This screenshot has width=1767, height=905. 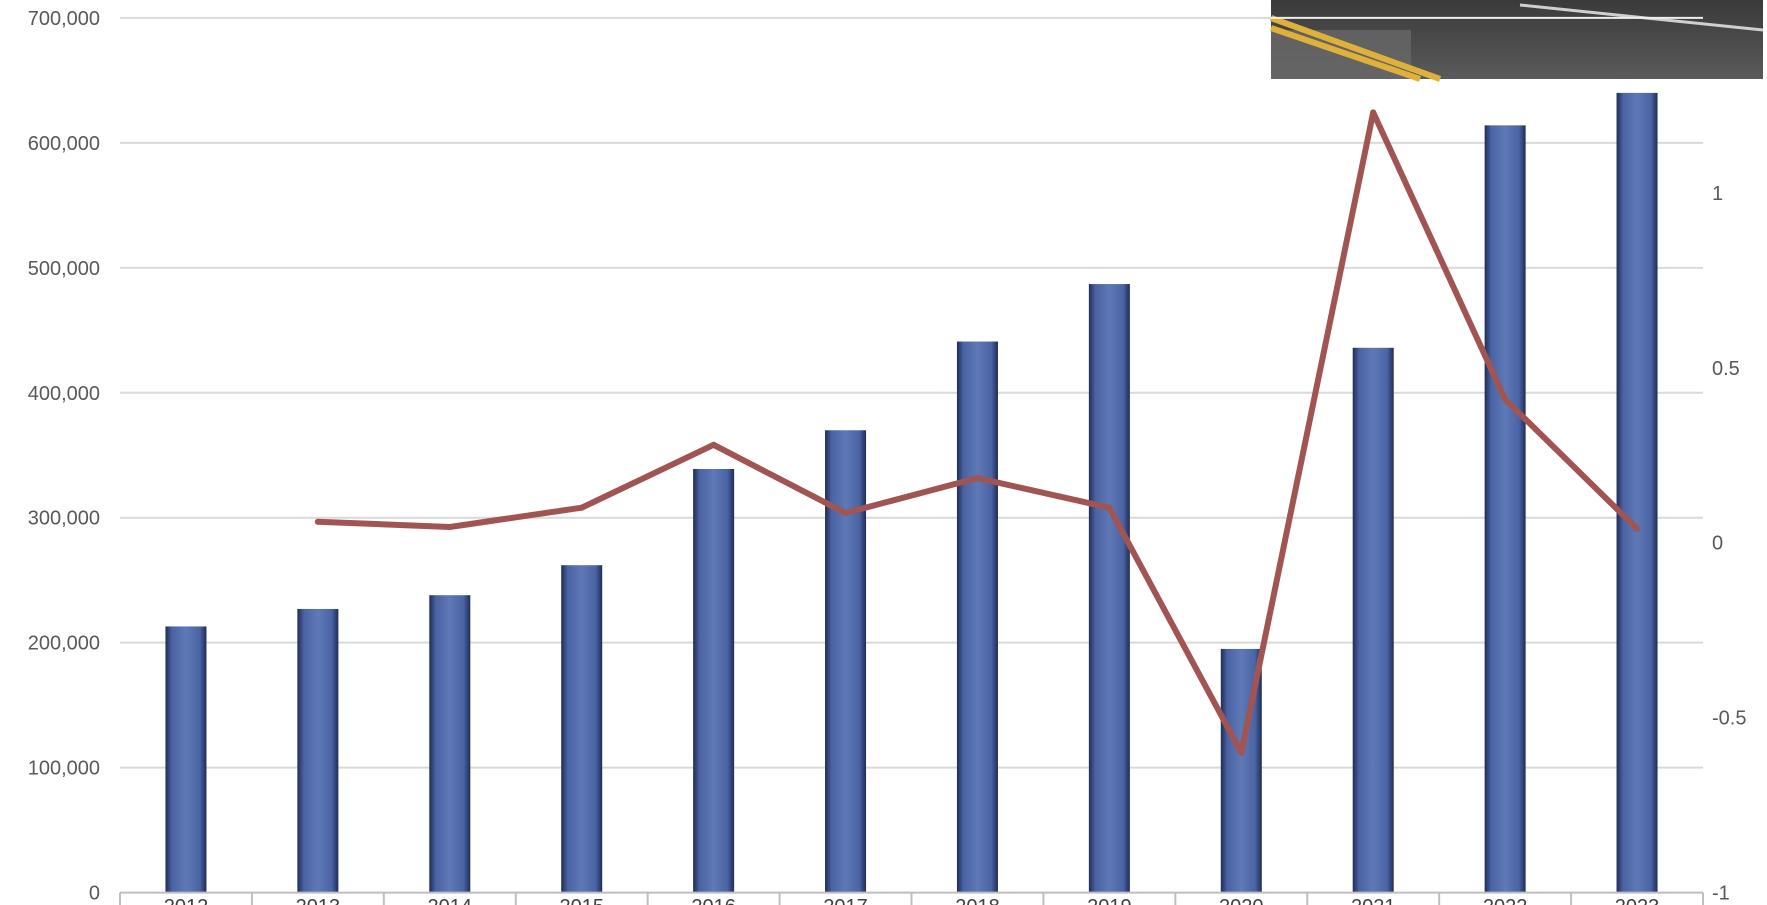 I want to click on x-tick-label: 2017, so click(x=845, y=900).